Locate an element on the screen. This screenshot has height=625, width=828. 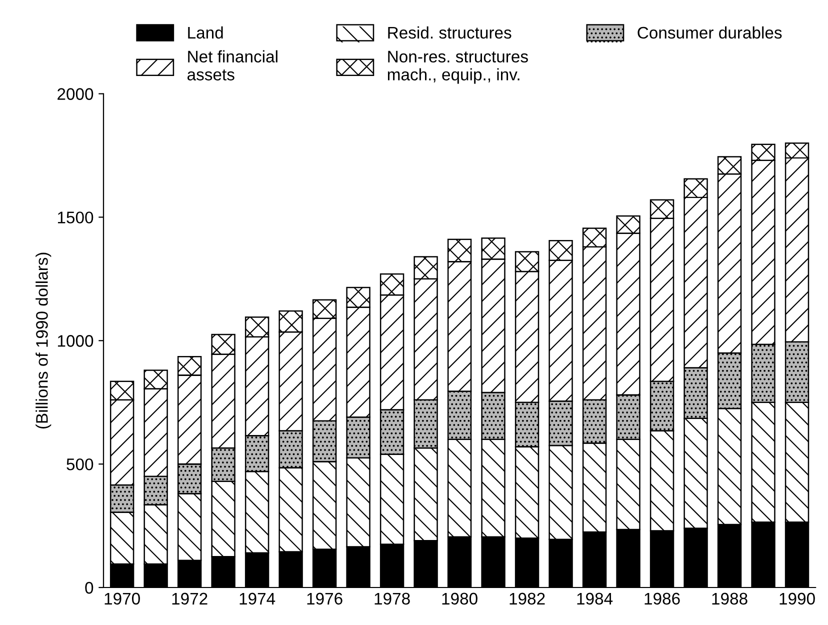
x-tick-label: 1974 is located at coordinates (258, 598).